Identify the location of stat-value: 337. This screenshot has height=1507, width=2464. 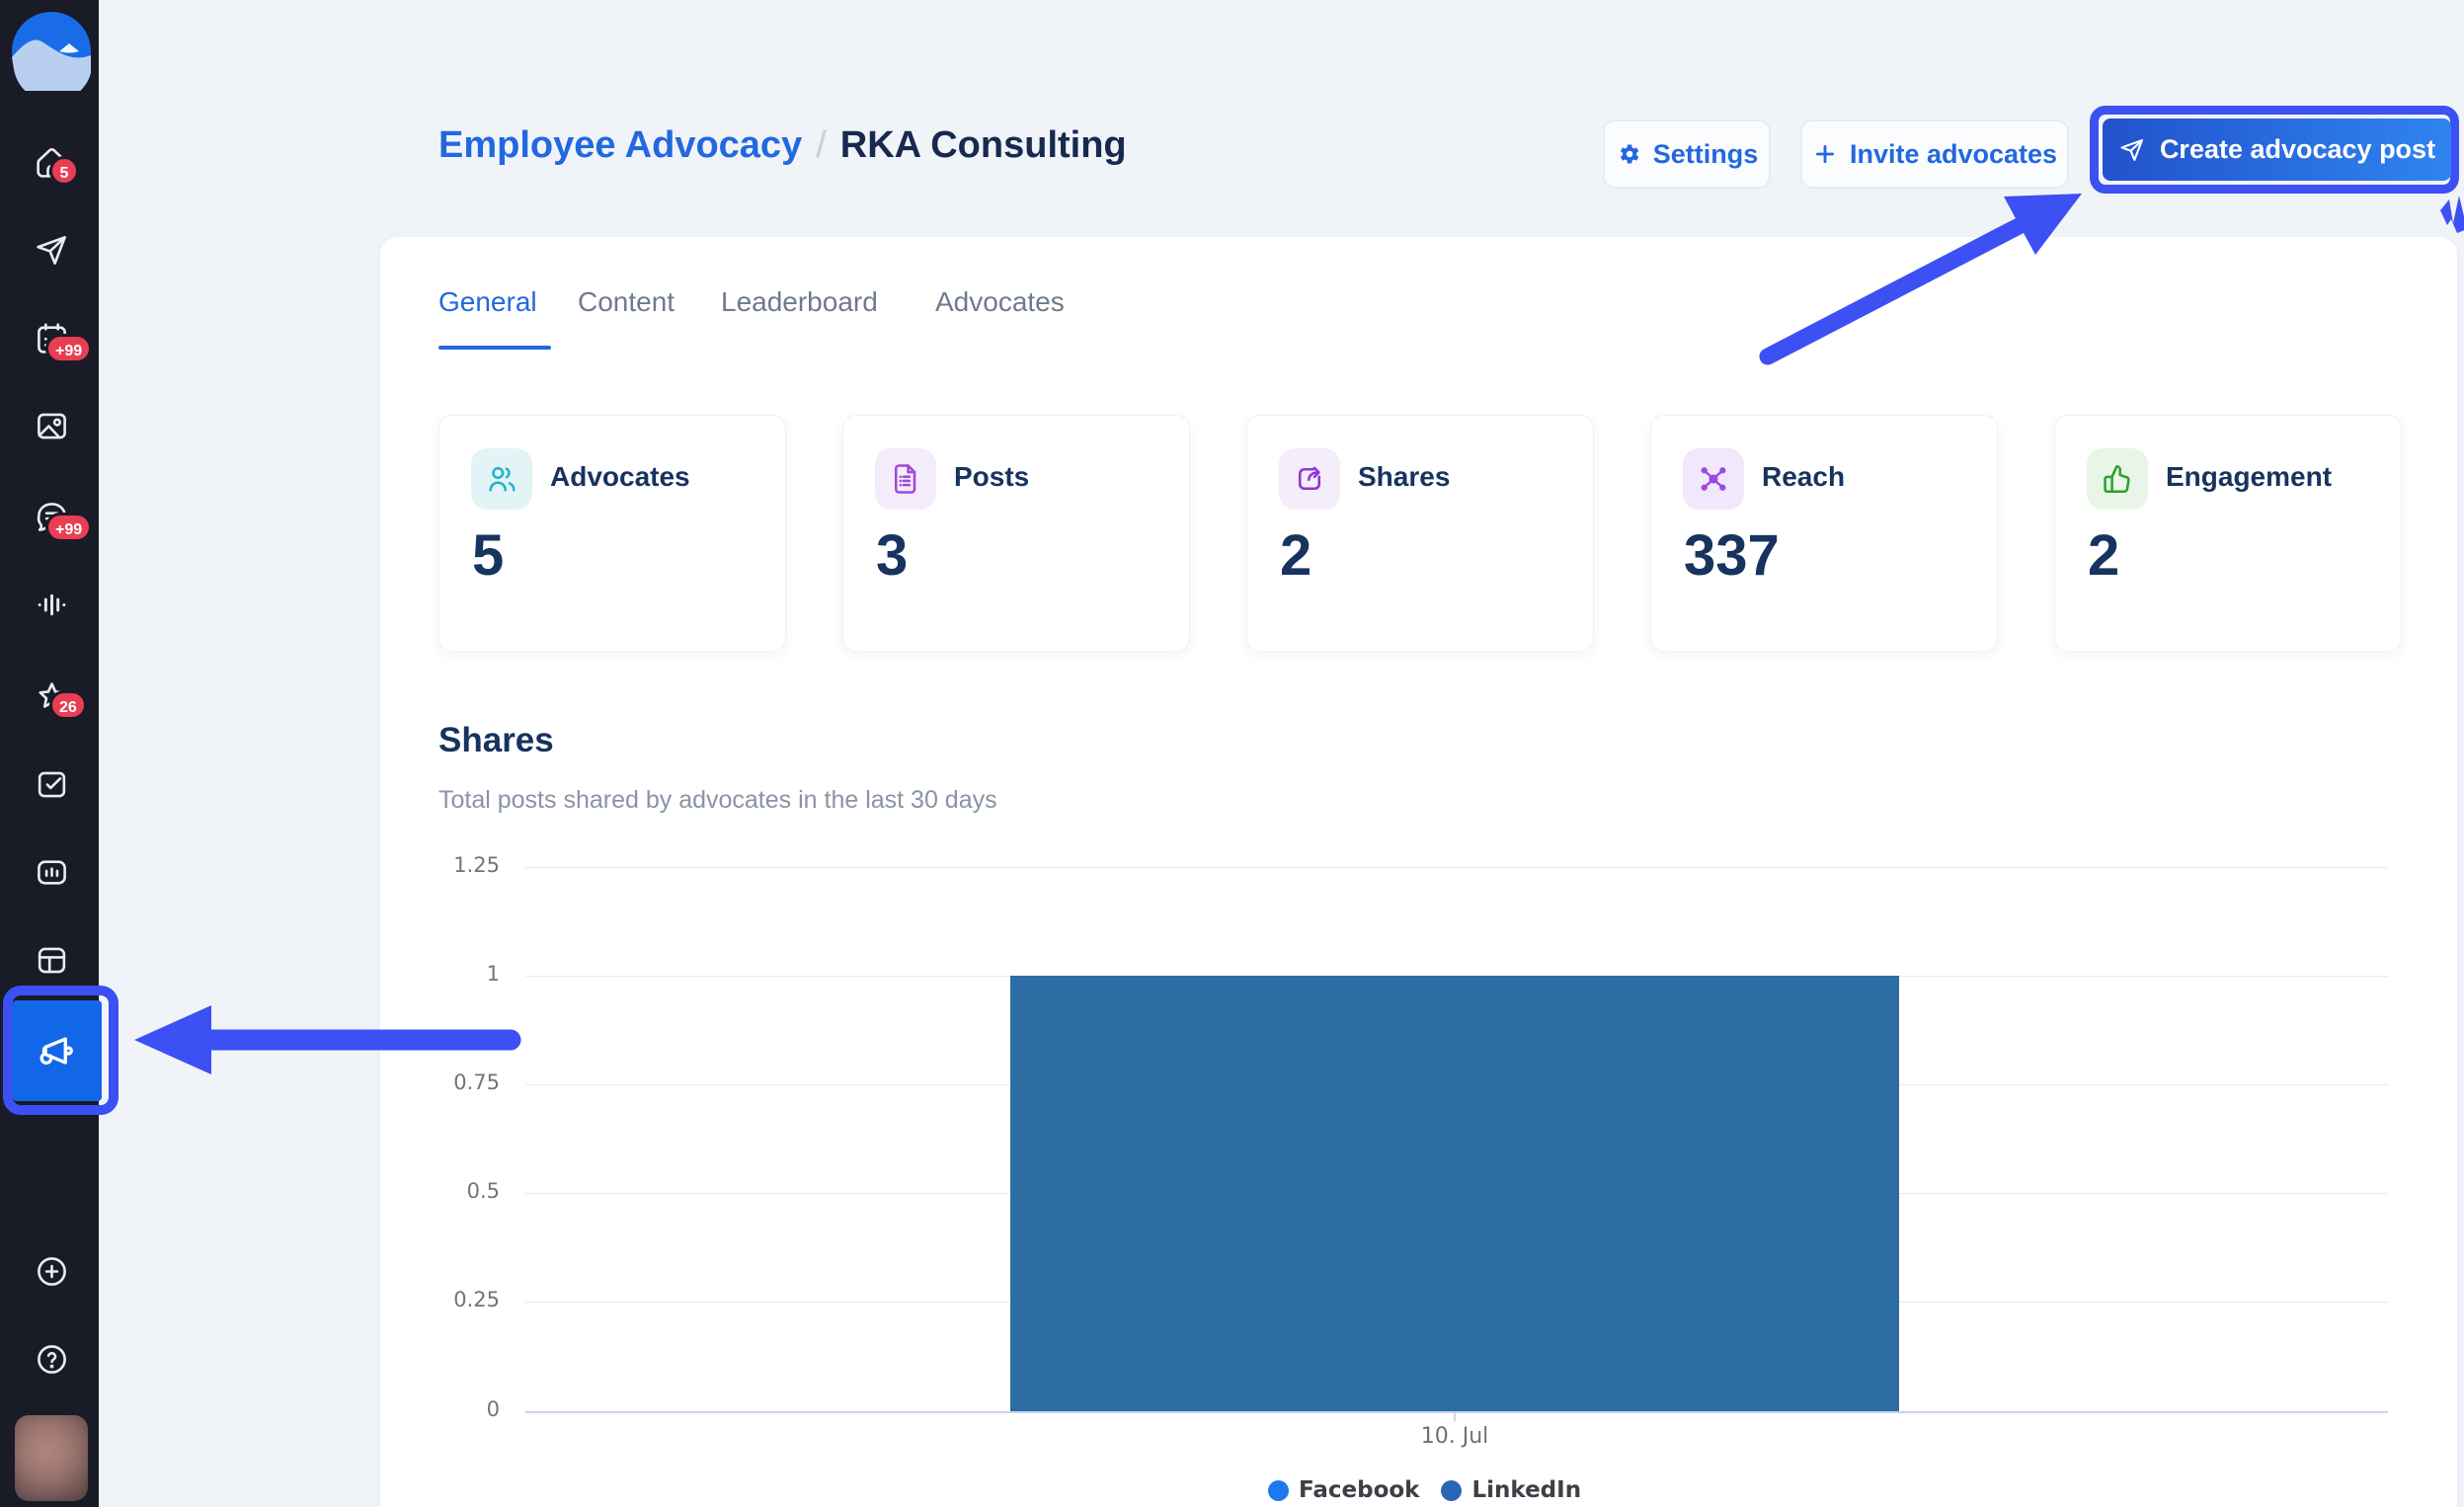
(1732, 555).